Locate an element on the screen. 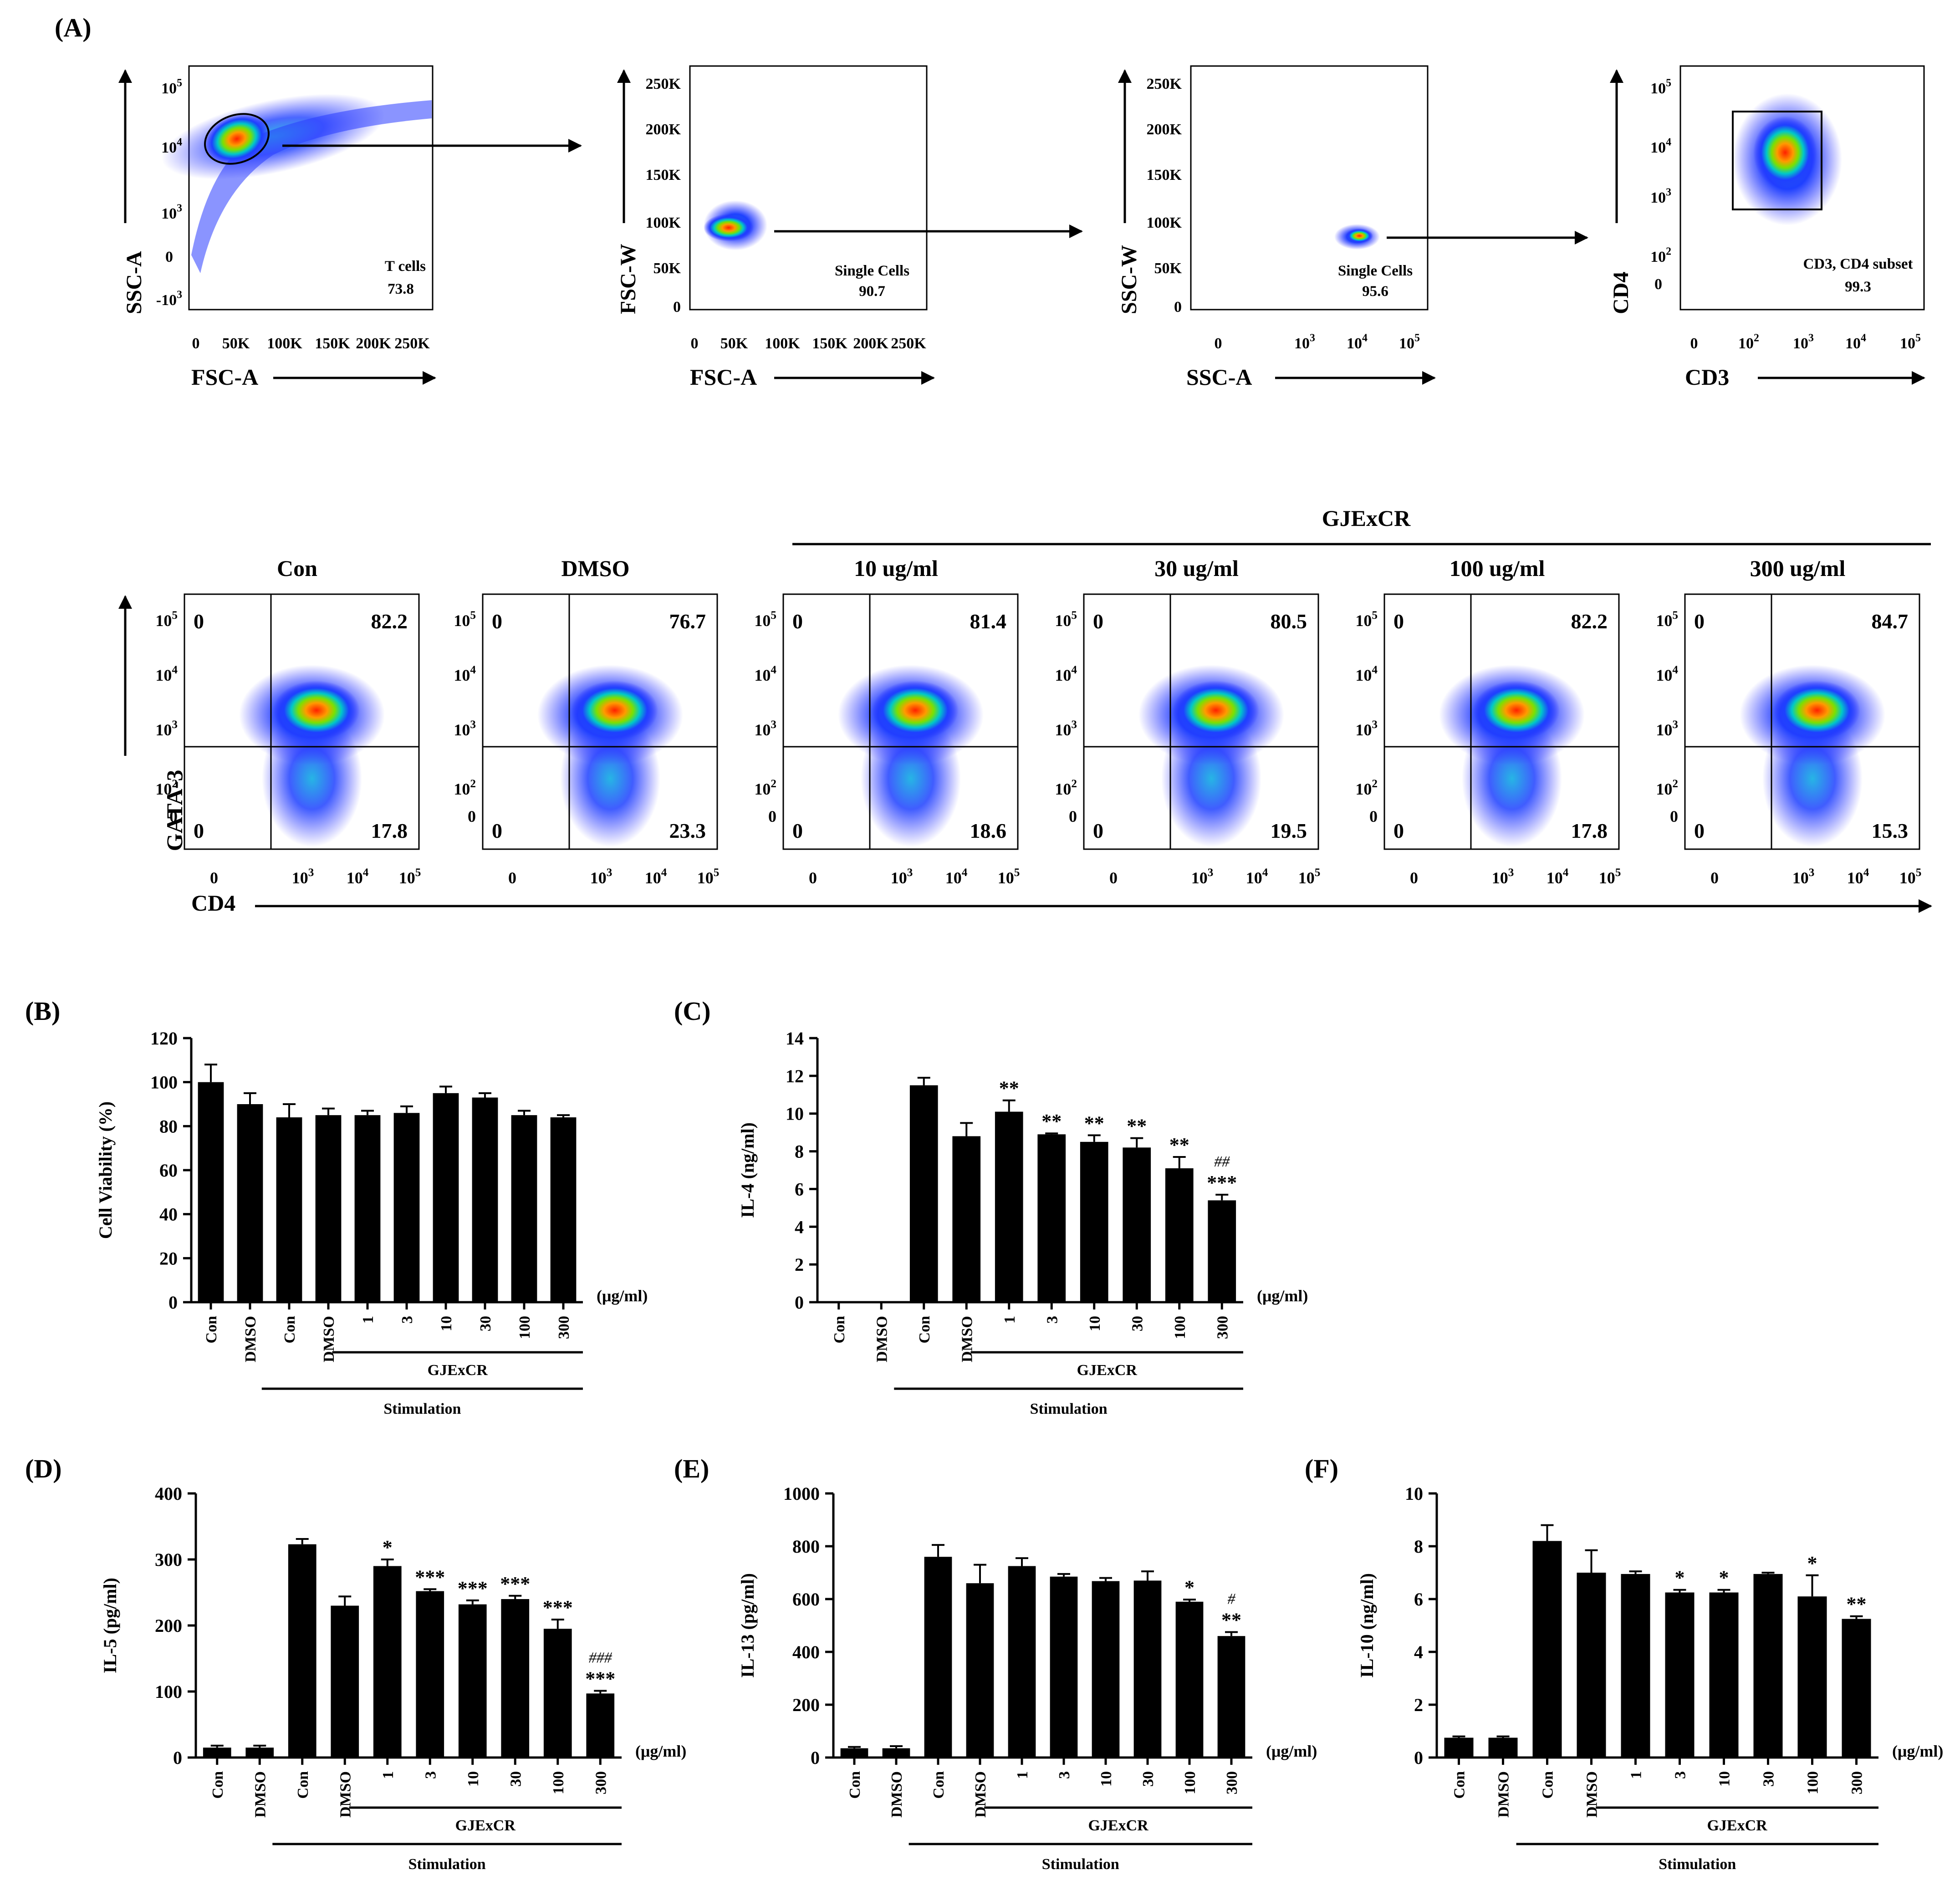 The width and height of the screenshot is (1960, 1880). x-tick-labels: 0 10³ 10⁴ 10⁵ is located at coordinates (1317, 342).